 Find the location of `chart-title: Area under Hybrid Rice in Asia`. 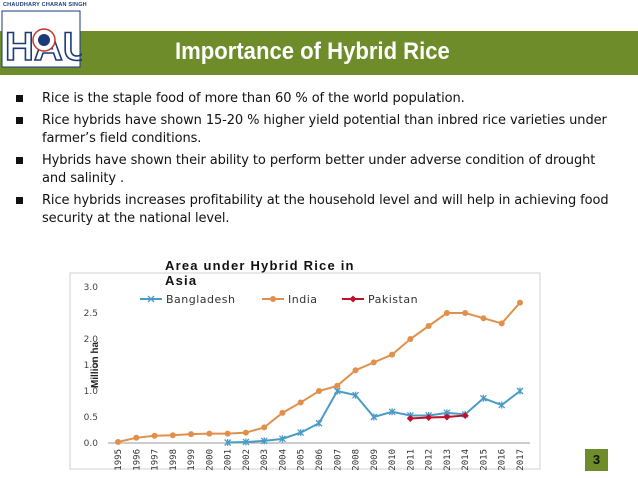

chart-title: Area under Hybrid Rice in Asia is located at coordinates (260, 273).